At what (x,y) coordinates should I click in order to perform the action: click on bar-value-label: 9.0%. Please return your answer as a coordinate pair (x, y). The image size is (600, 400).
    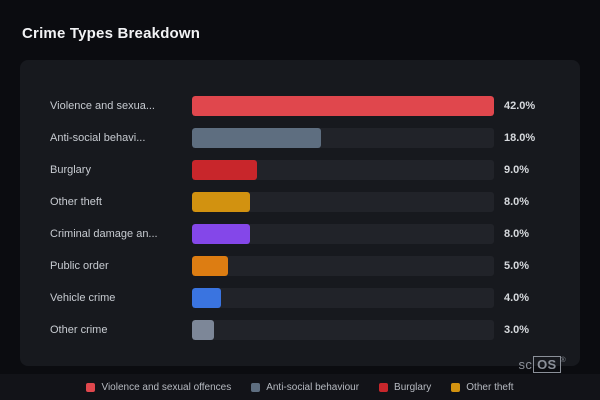
    Looking at the image, I should click on (517, 170).